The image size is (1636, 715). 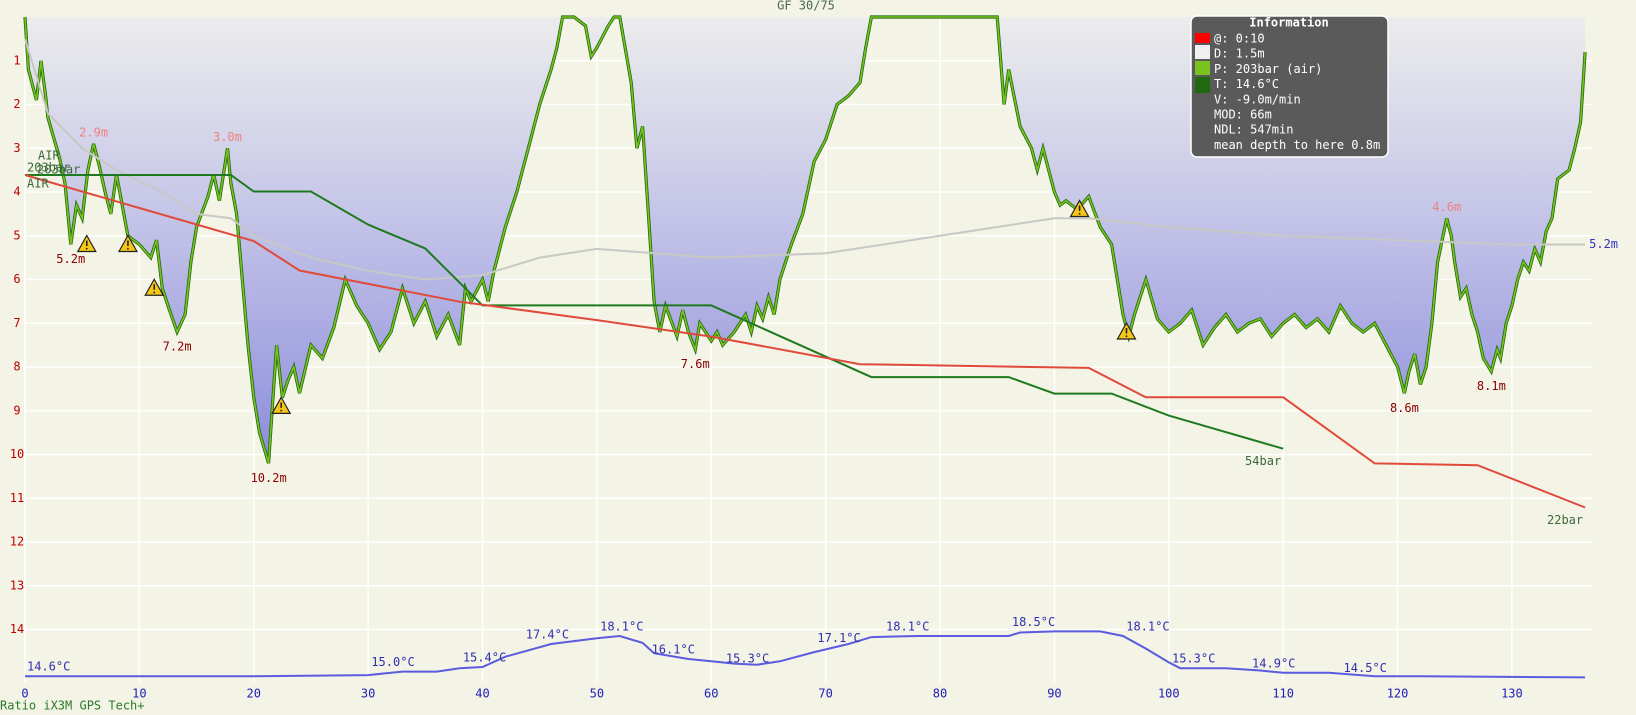 I want to click on y-tick-label: 6, so click(x=16, y=279).